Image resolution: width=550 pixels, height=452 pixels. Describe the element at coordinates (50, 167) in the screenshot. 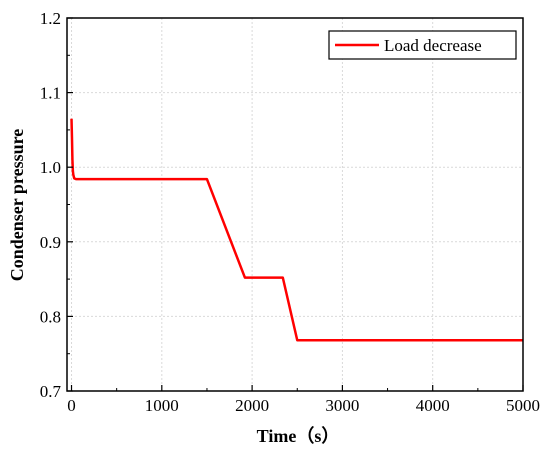

I see `y-tick-label: 1.0` at that location.